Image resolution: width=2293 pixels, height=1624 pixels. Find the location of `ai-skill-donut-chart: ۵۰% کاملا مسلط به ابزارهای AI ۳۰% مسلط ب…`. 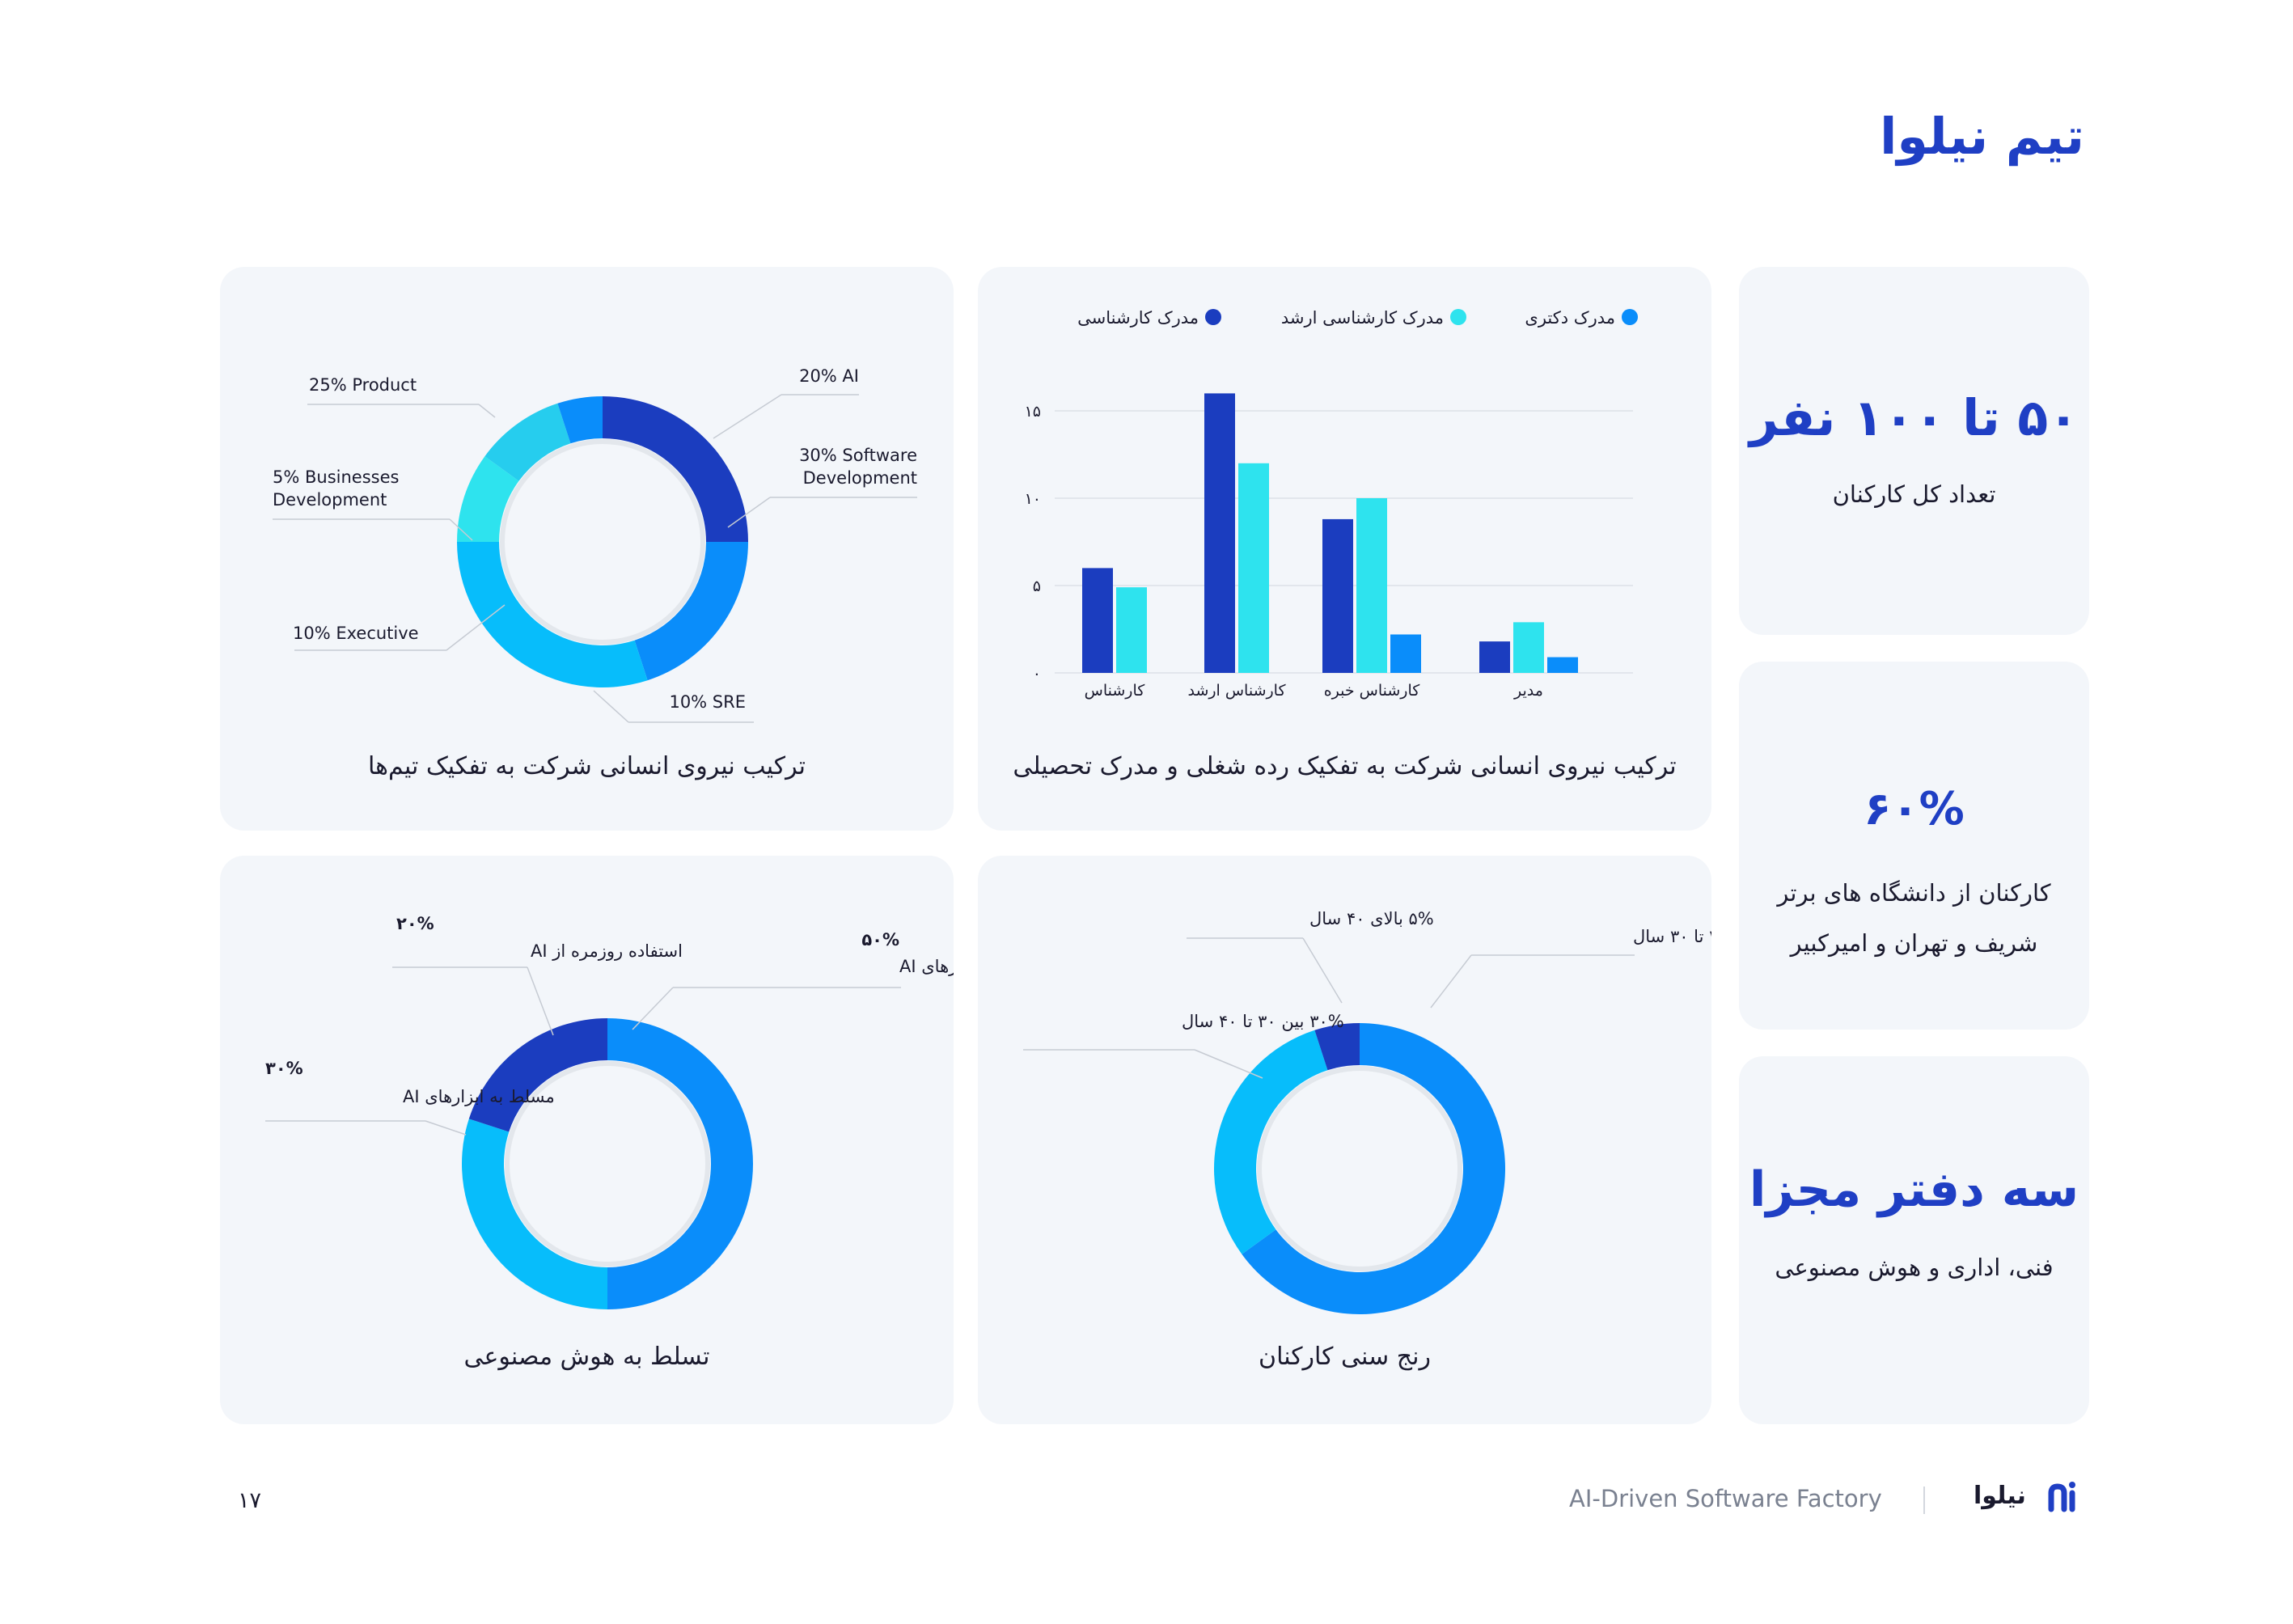

ai-skill-donut-chart: ۵۰% کاملا مسلط به ابزارهای AI ۳۰% مسلط ب… is located at coordinates (609, 1111).